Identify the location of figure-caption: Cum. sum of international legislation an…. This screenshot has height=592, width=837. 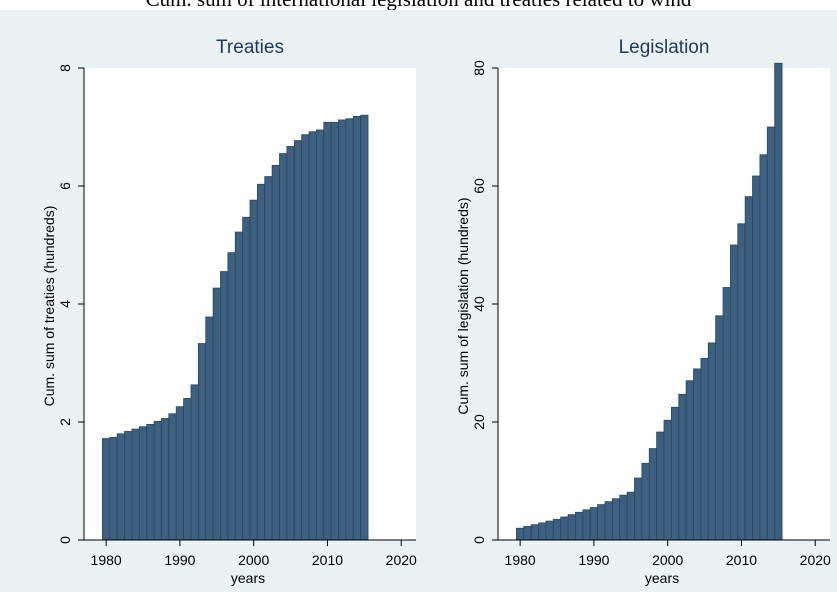
(418, 5).